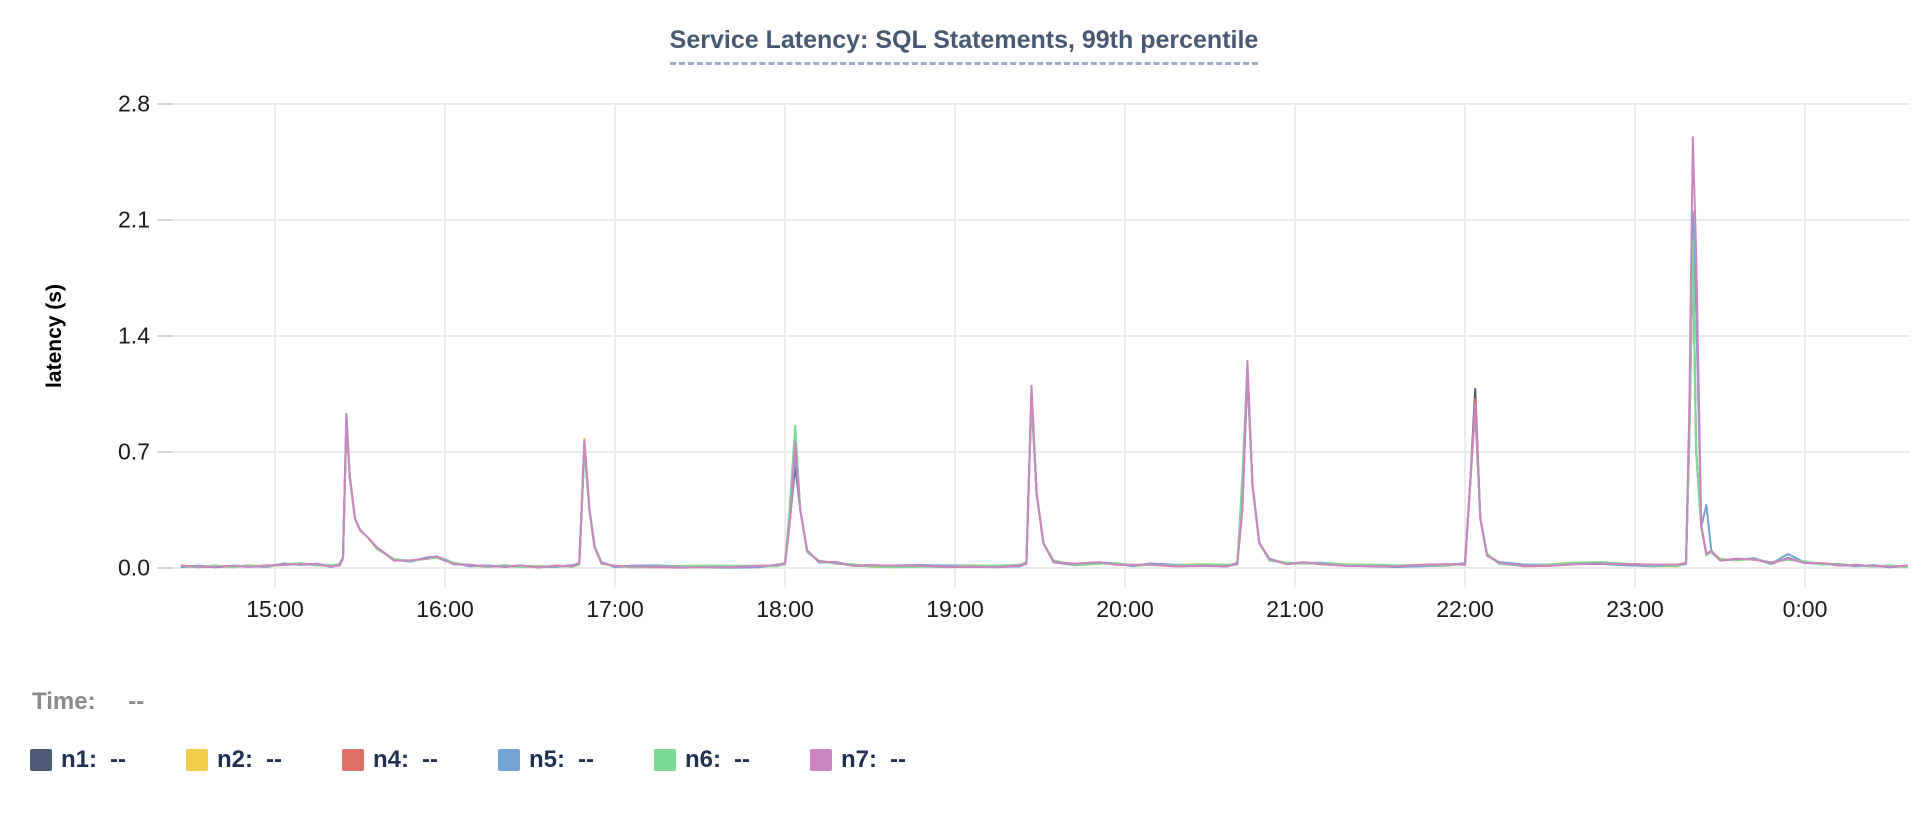 Image resolution: width=1928 pixels, height=818 pixels. What do you see at coordinates (1465, 609) in the screenshot?
I see `x-tick-label: 22:00` at bounding box center [1465, 609].